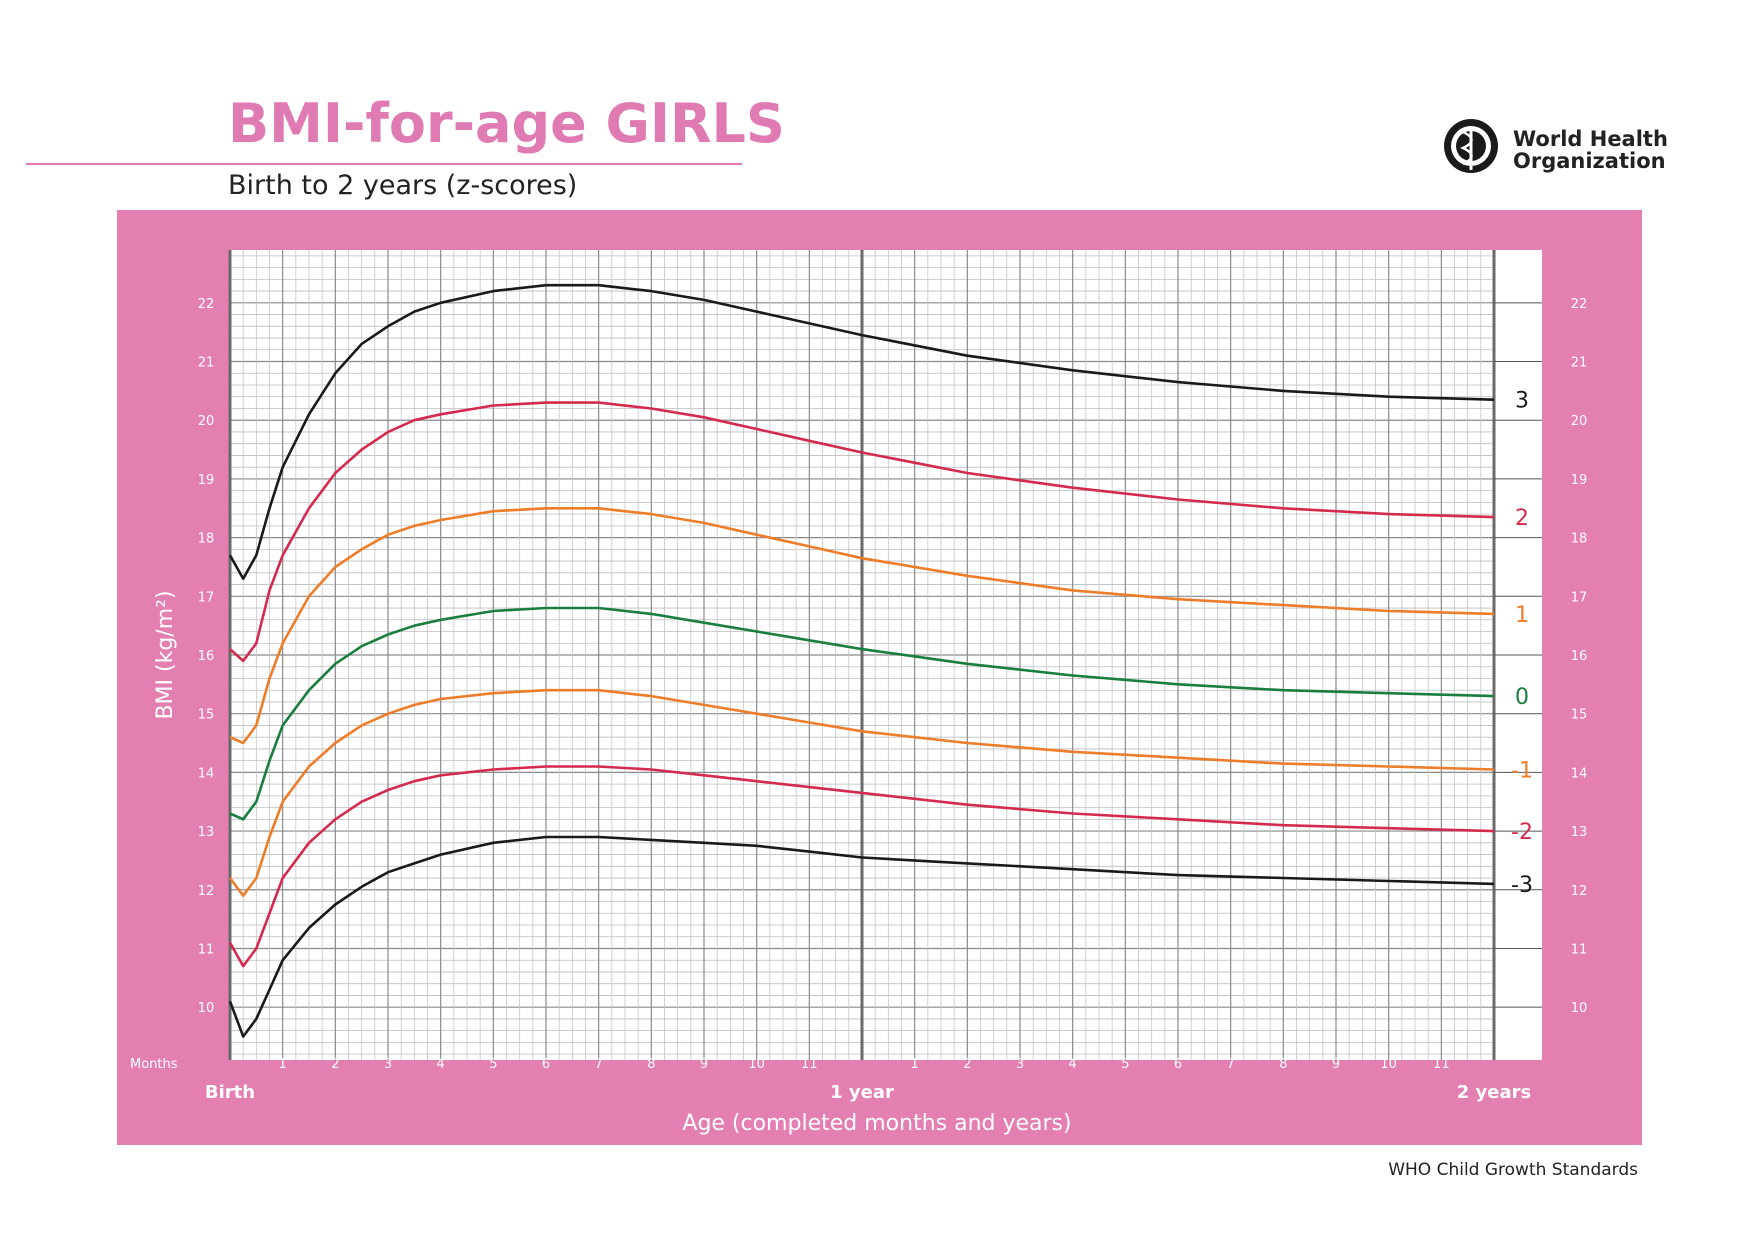 The height and width of the screenshot is (1241, 1754). Describe the element at coordinates (1579, 773) in the screenshot. I see `y-tick-label-right: 14` at that location.